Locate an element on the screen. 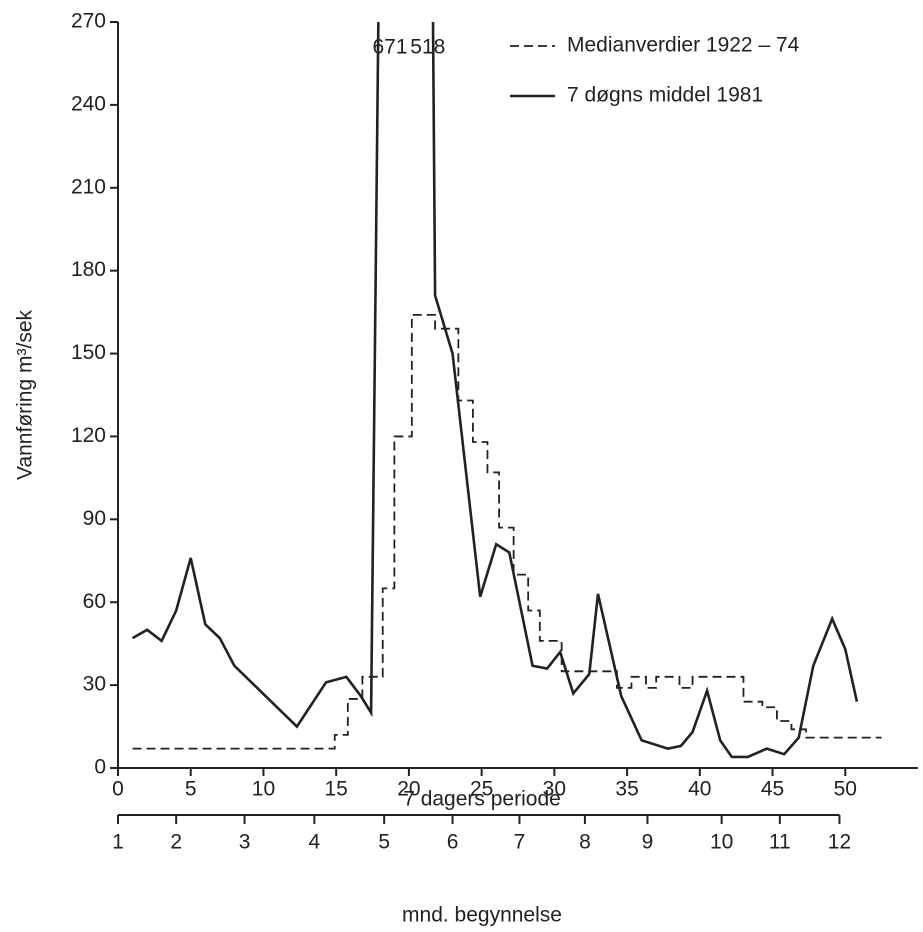 This screenshot has height=932, width=923. x2-axis-label: mnd. begynnelse is located at coordinates (482, 915).